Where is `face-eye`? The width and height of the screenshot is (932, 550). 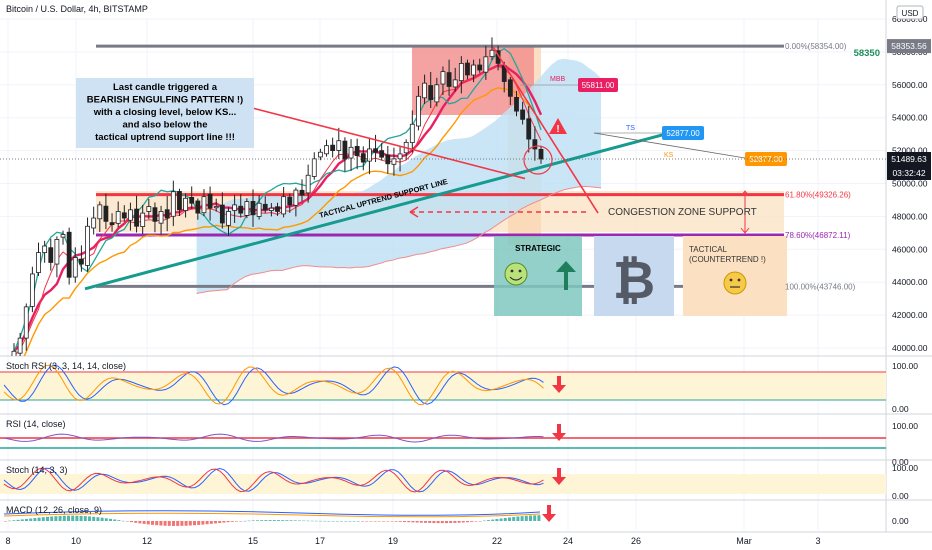
face-eye is located at coordinates (739, 280).